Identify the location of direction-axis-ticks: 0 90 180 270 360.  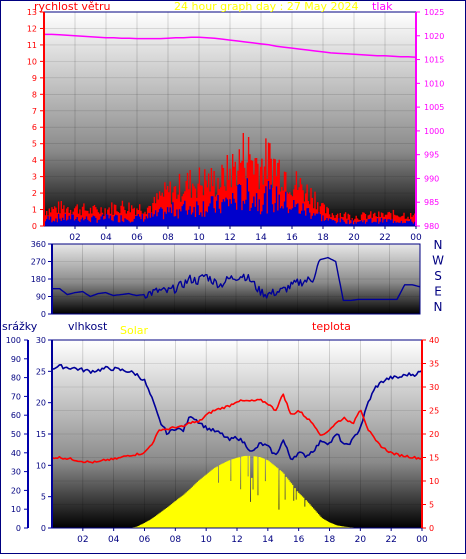
(41, 279).